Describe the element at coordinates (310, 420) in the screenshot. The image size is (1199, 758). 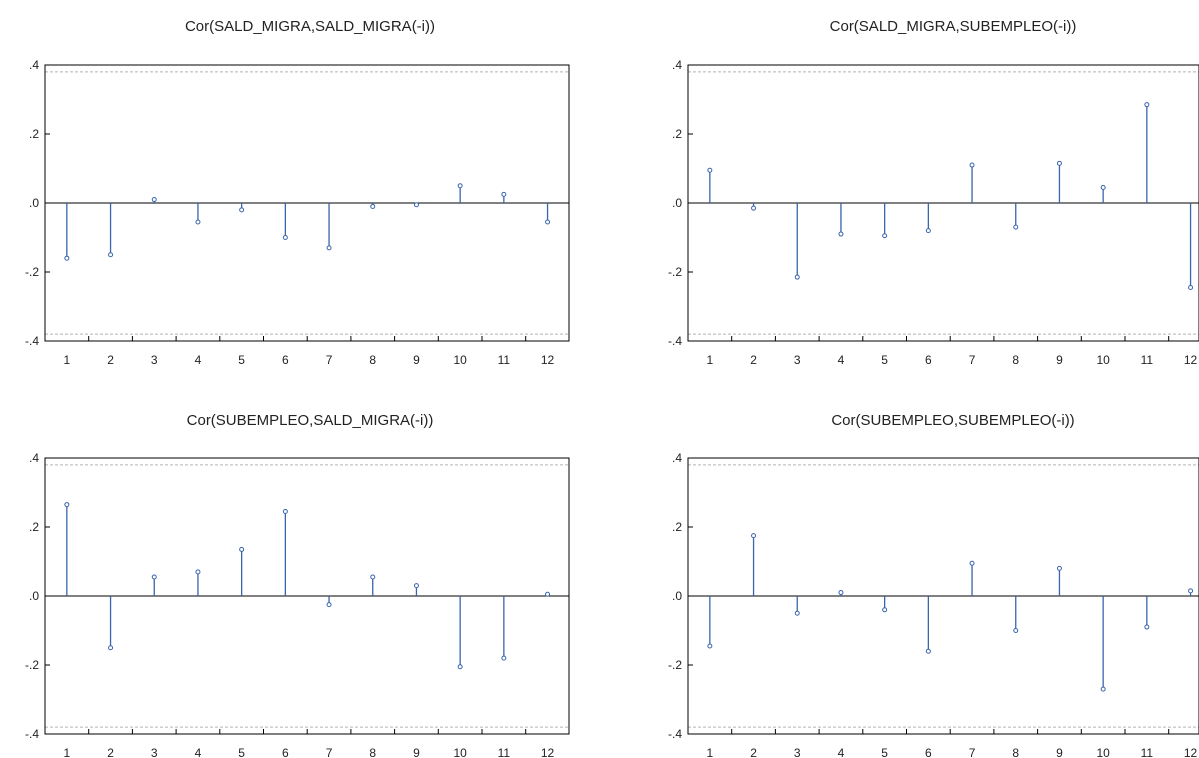
I see `chart-title: Cor(SUBEMPLEO,SALD_MIGRA(-i))` at that location.